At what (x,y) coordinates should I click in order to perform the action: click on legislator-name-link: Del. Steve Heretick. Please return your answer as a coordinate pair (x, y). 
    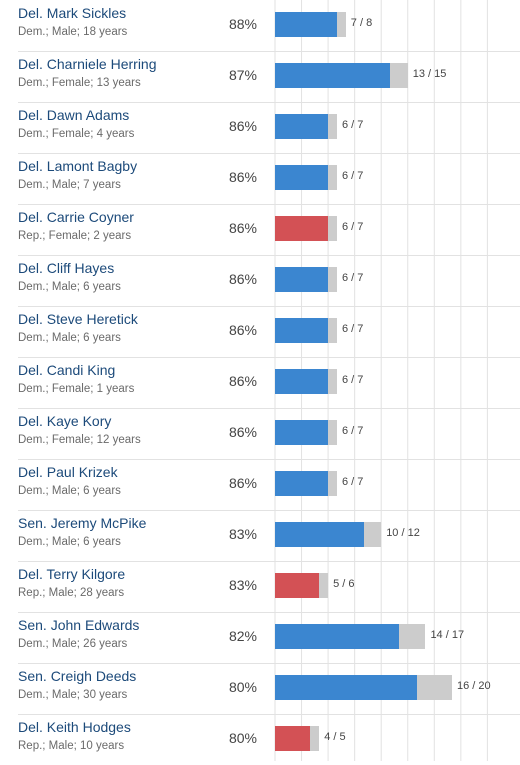
    Looking at the image, I should click on (78, 319).